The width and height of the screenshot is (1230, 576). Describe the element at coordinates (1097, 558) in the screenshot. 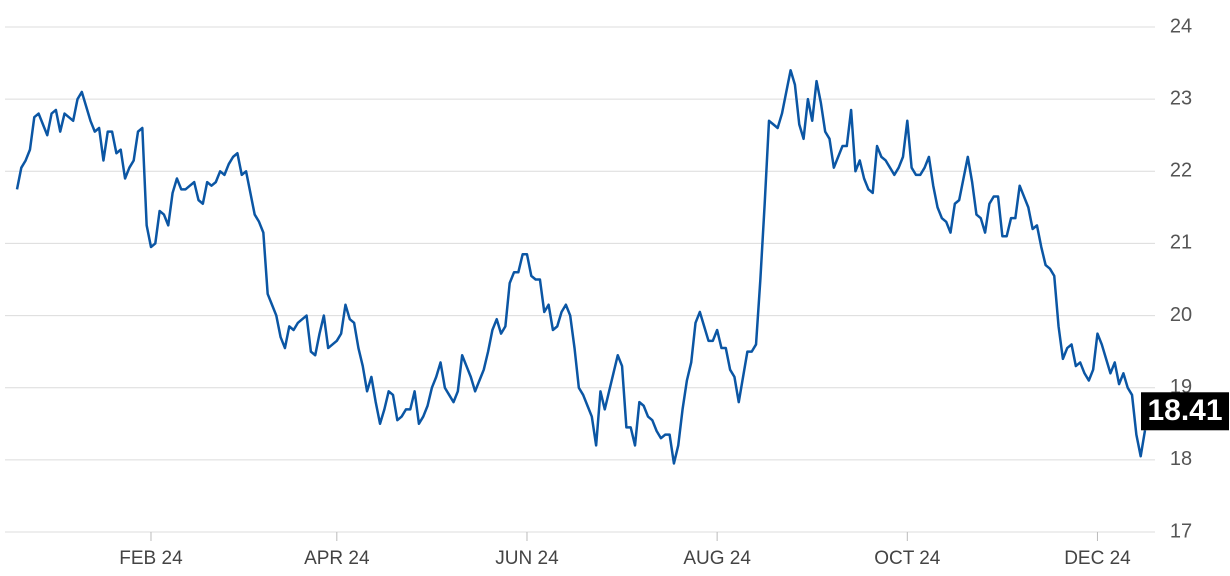

I see `x-tick-label: DEC 24` at that location.